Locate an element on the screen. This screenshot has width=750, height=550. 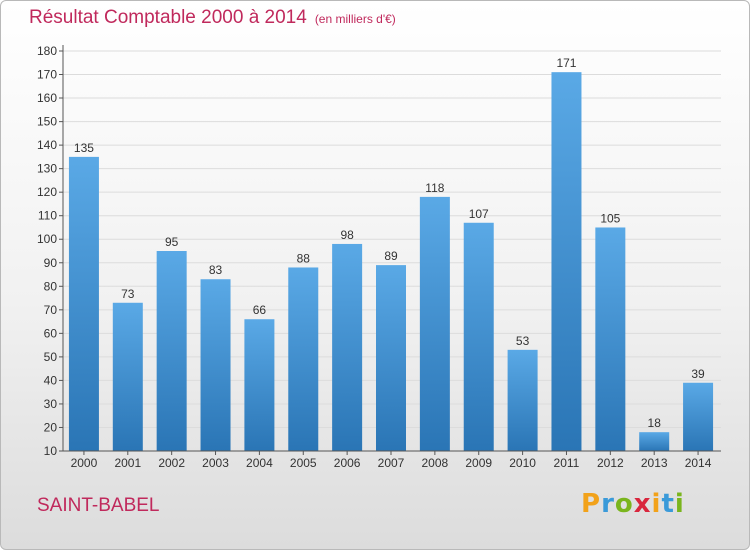
bar-2014 is located at coordinates (698, 416).